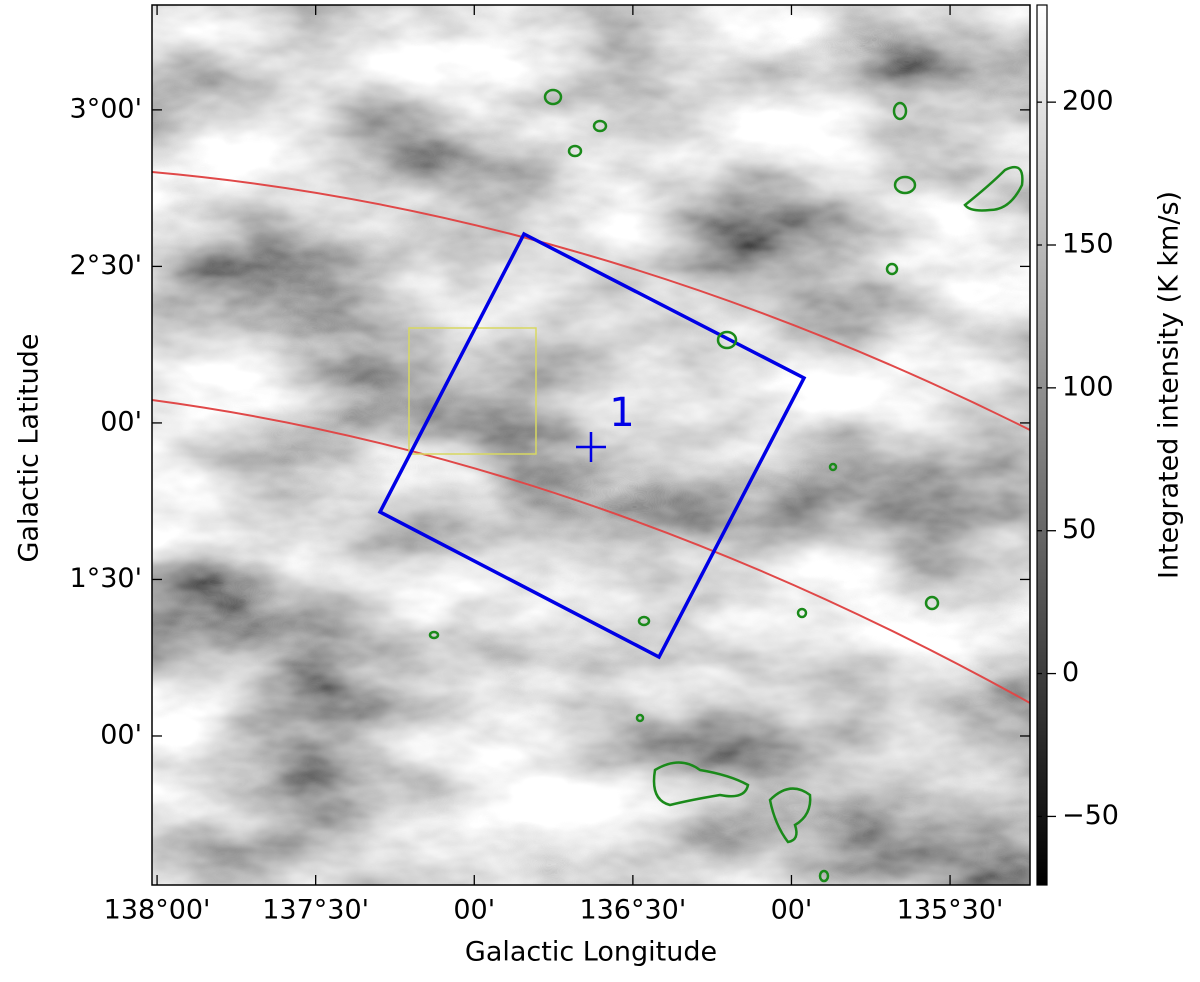 The width and height of the screenshot is (1200, 982). I want to click on x-tick-label: 138°00', so click(157, 910).